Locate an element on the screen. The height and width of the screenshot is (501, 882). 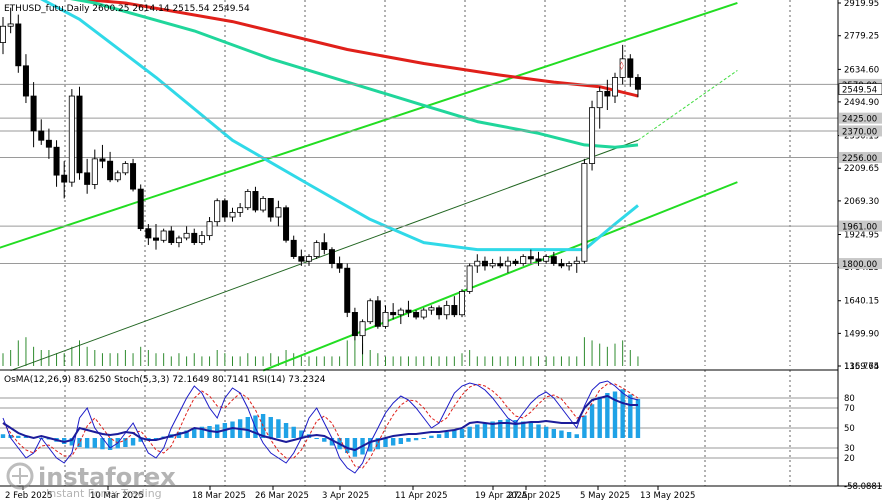
price-tick-label: 1499.90 is located at coordinates (861, 334).